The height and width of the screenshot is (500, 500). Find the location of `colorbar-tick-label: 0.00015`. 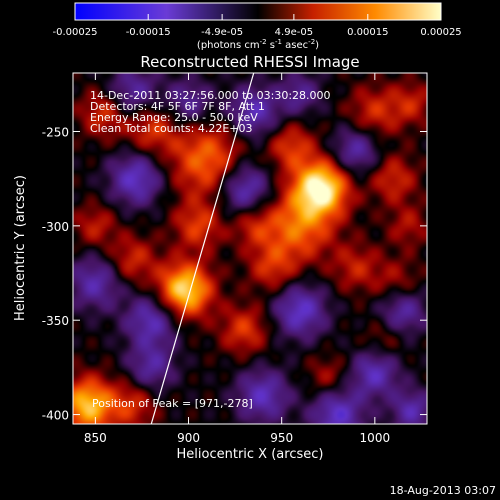

colorbar-tick-label: 0.00015 is located at coordinates (367, 32).